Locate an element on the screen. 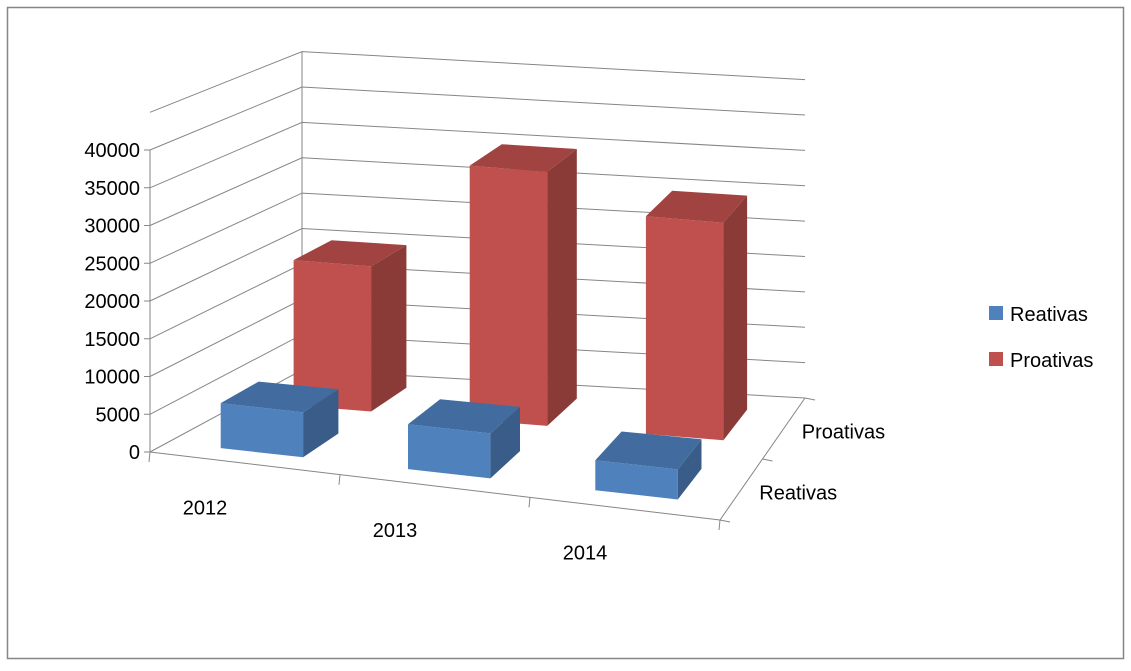 The width and height of the screenshot is (1131, 671). y-tick-label-0: 0 is located at coordinates (134, 453).